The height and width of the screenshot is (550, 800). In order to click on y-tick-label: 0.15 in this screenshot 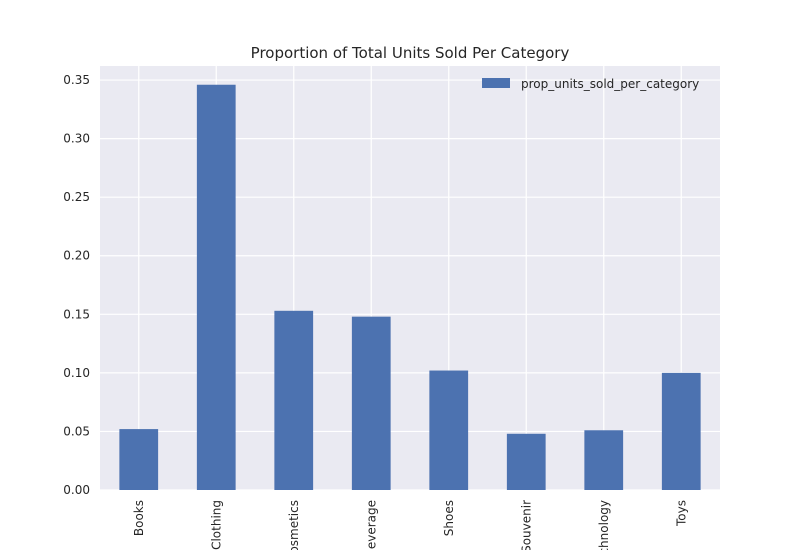, I will do `click(76, 314)`.